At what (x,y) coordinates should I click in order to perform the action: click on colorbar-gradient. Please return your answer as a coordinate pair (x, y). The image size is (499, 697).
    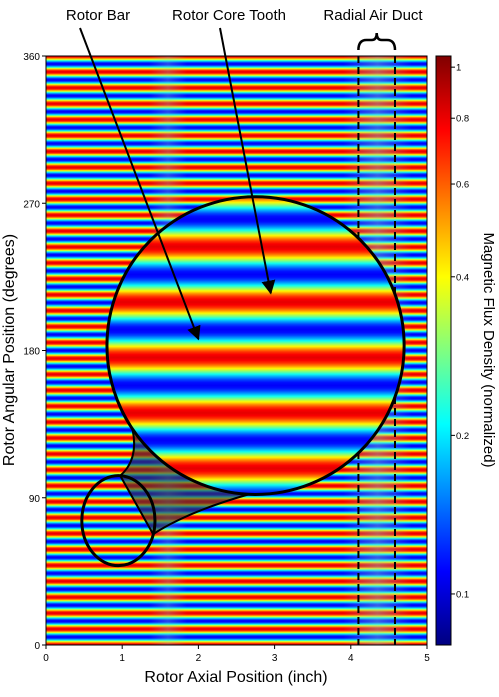
    Looking at the image, I should click on (443, 350).